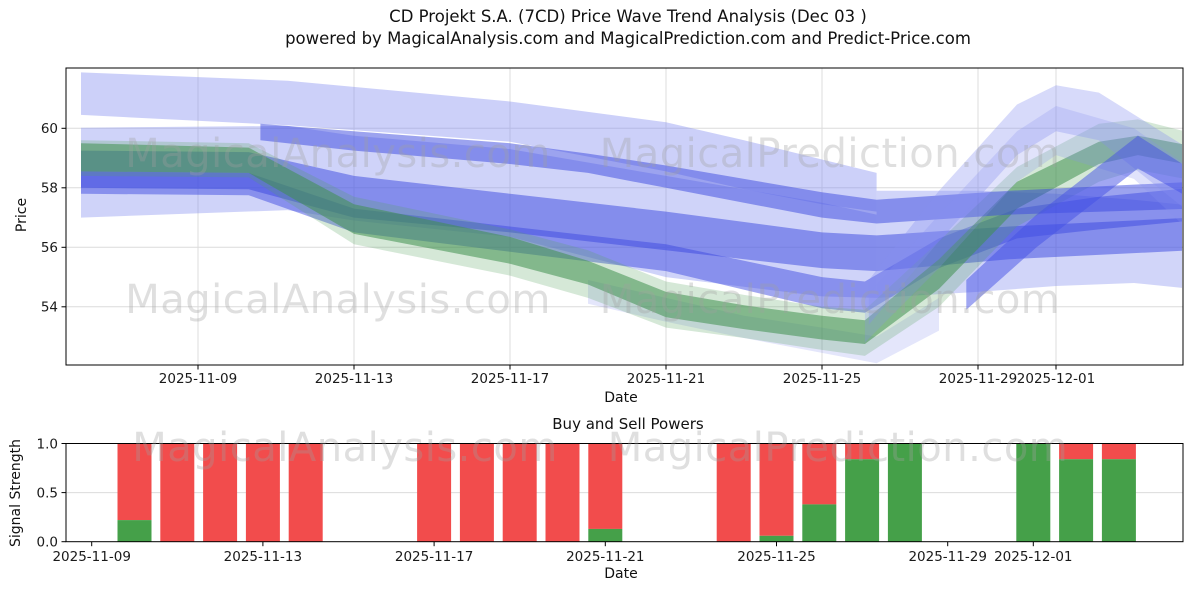 The image size is (1200, 600). I want to click on price-x-tick-label: 2025-11-29, so click(978, 379).